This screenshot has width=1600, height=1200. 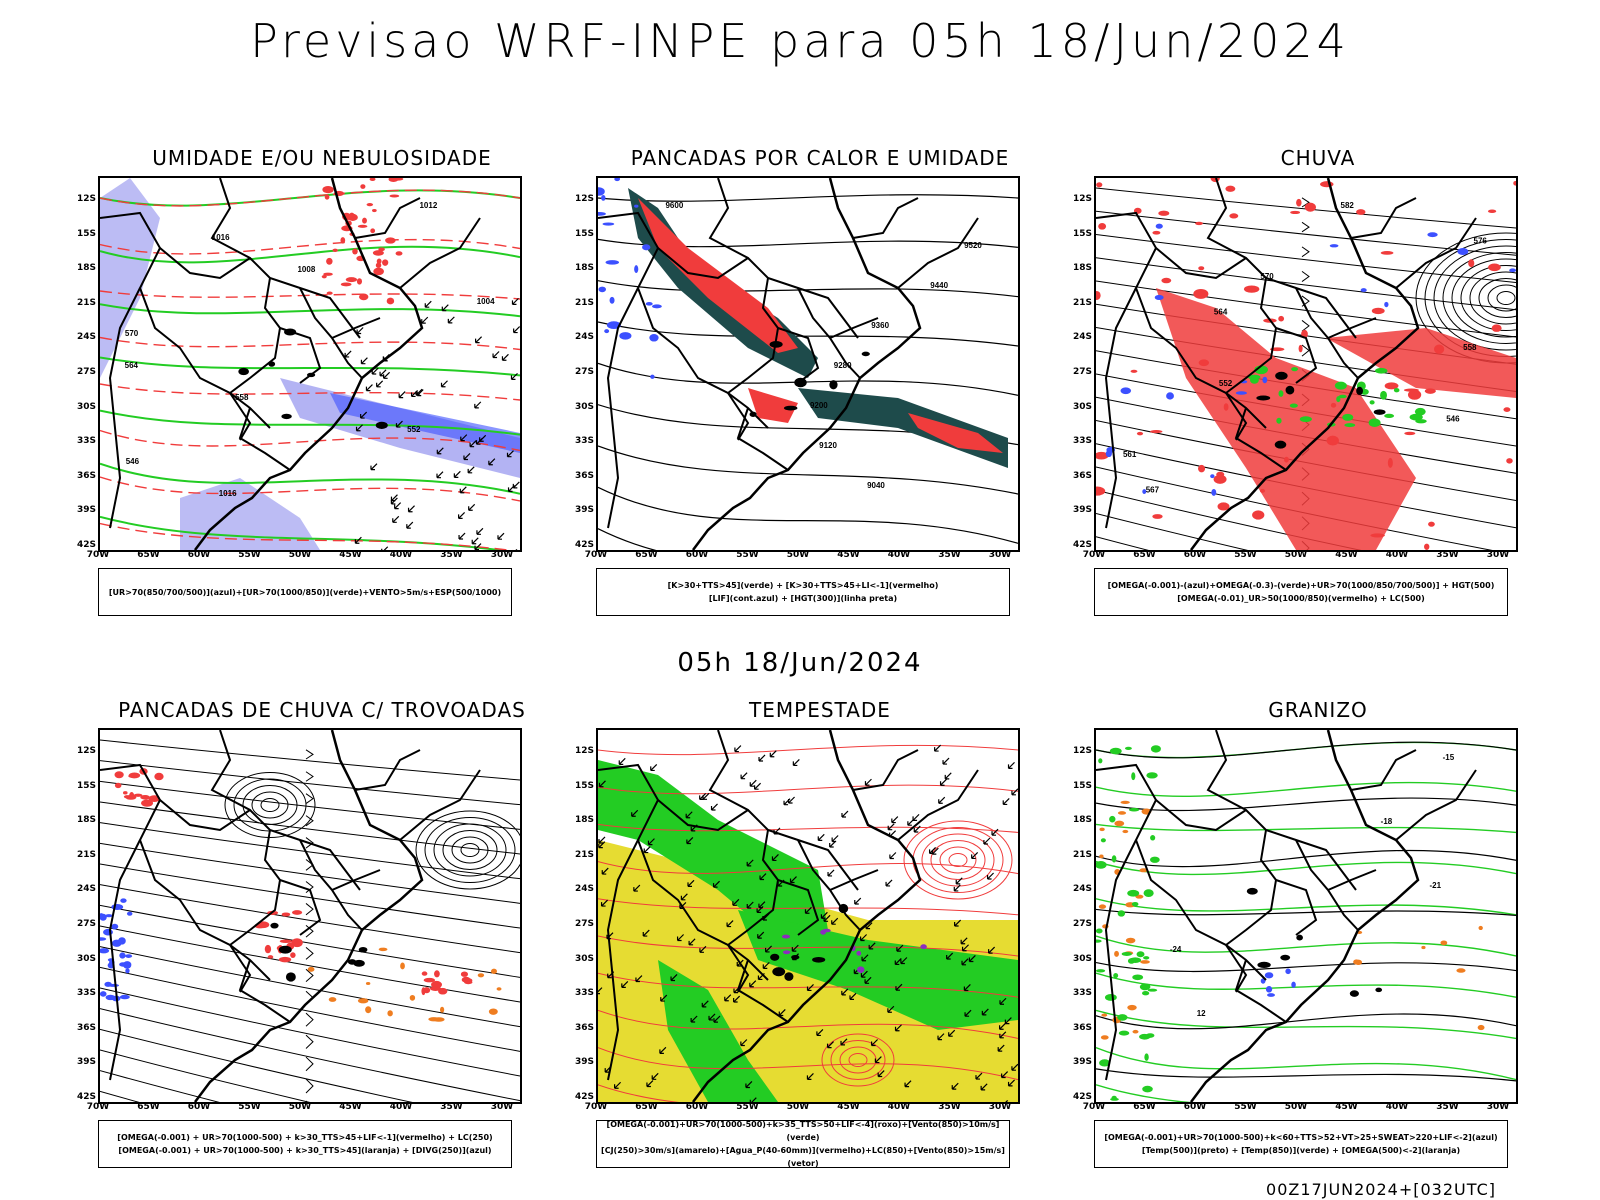 What do you see at coordinates (1397, 555) in the screenshot?
I see `lon-tick-label: 40W` at bounding box center [1397, 555].